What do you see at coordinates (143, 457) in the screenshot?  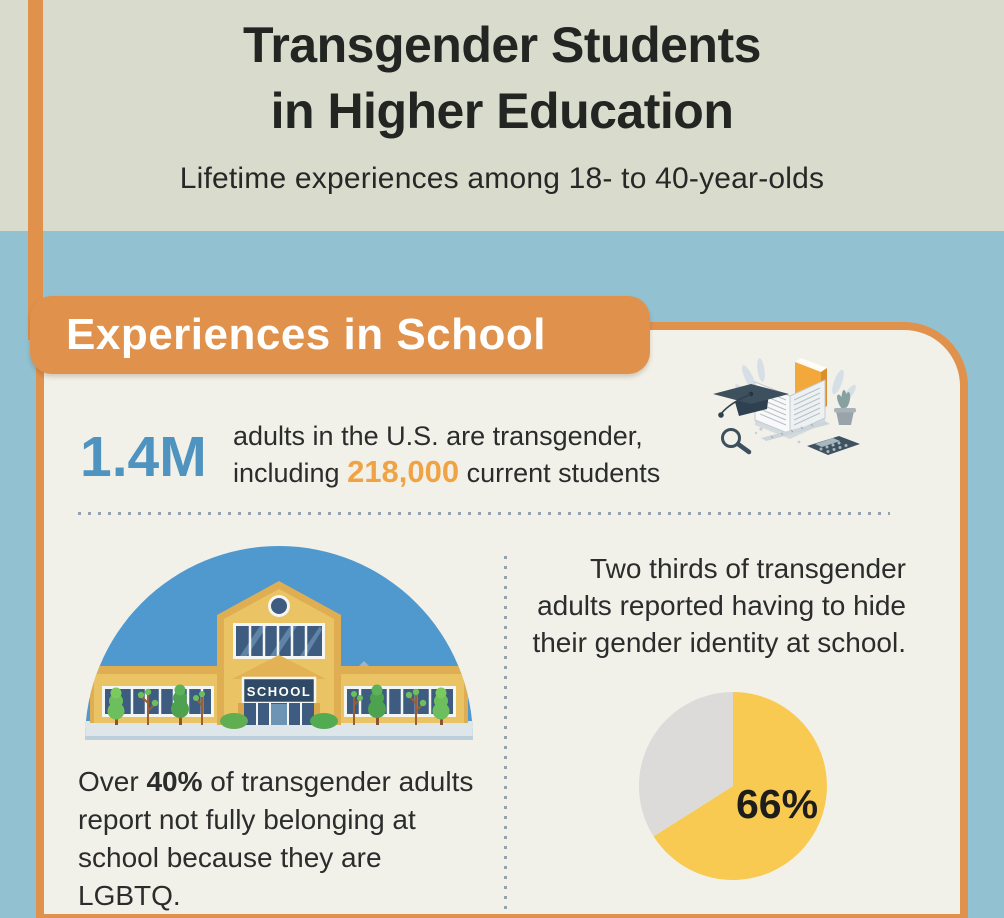 I see `stat-big-number: 1.4M` at bounding box center [143, 457].